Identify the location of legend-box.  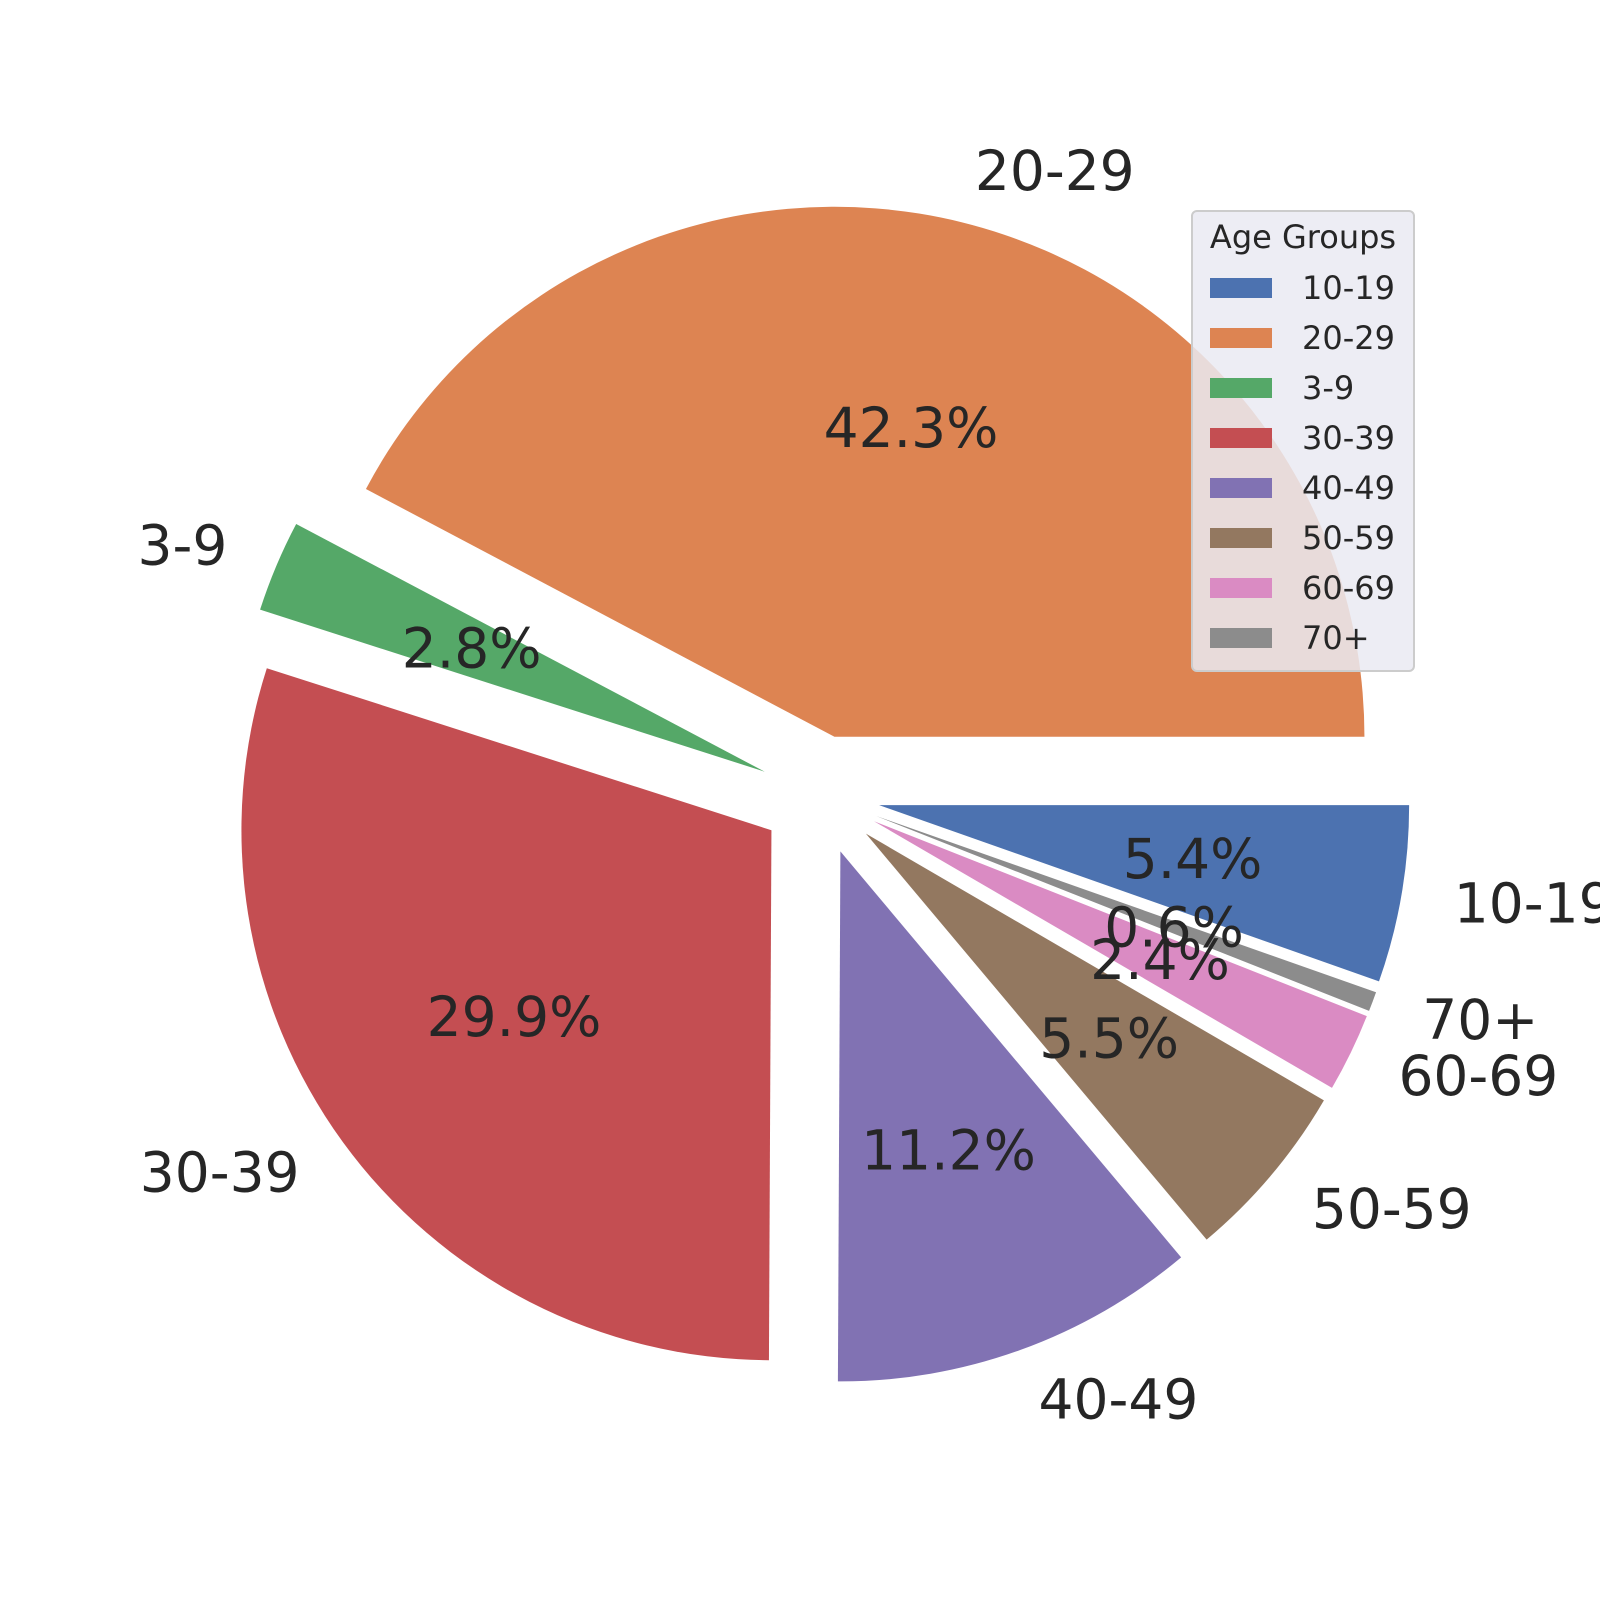
(1303, 441).